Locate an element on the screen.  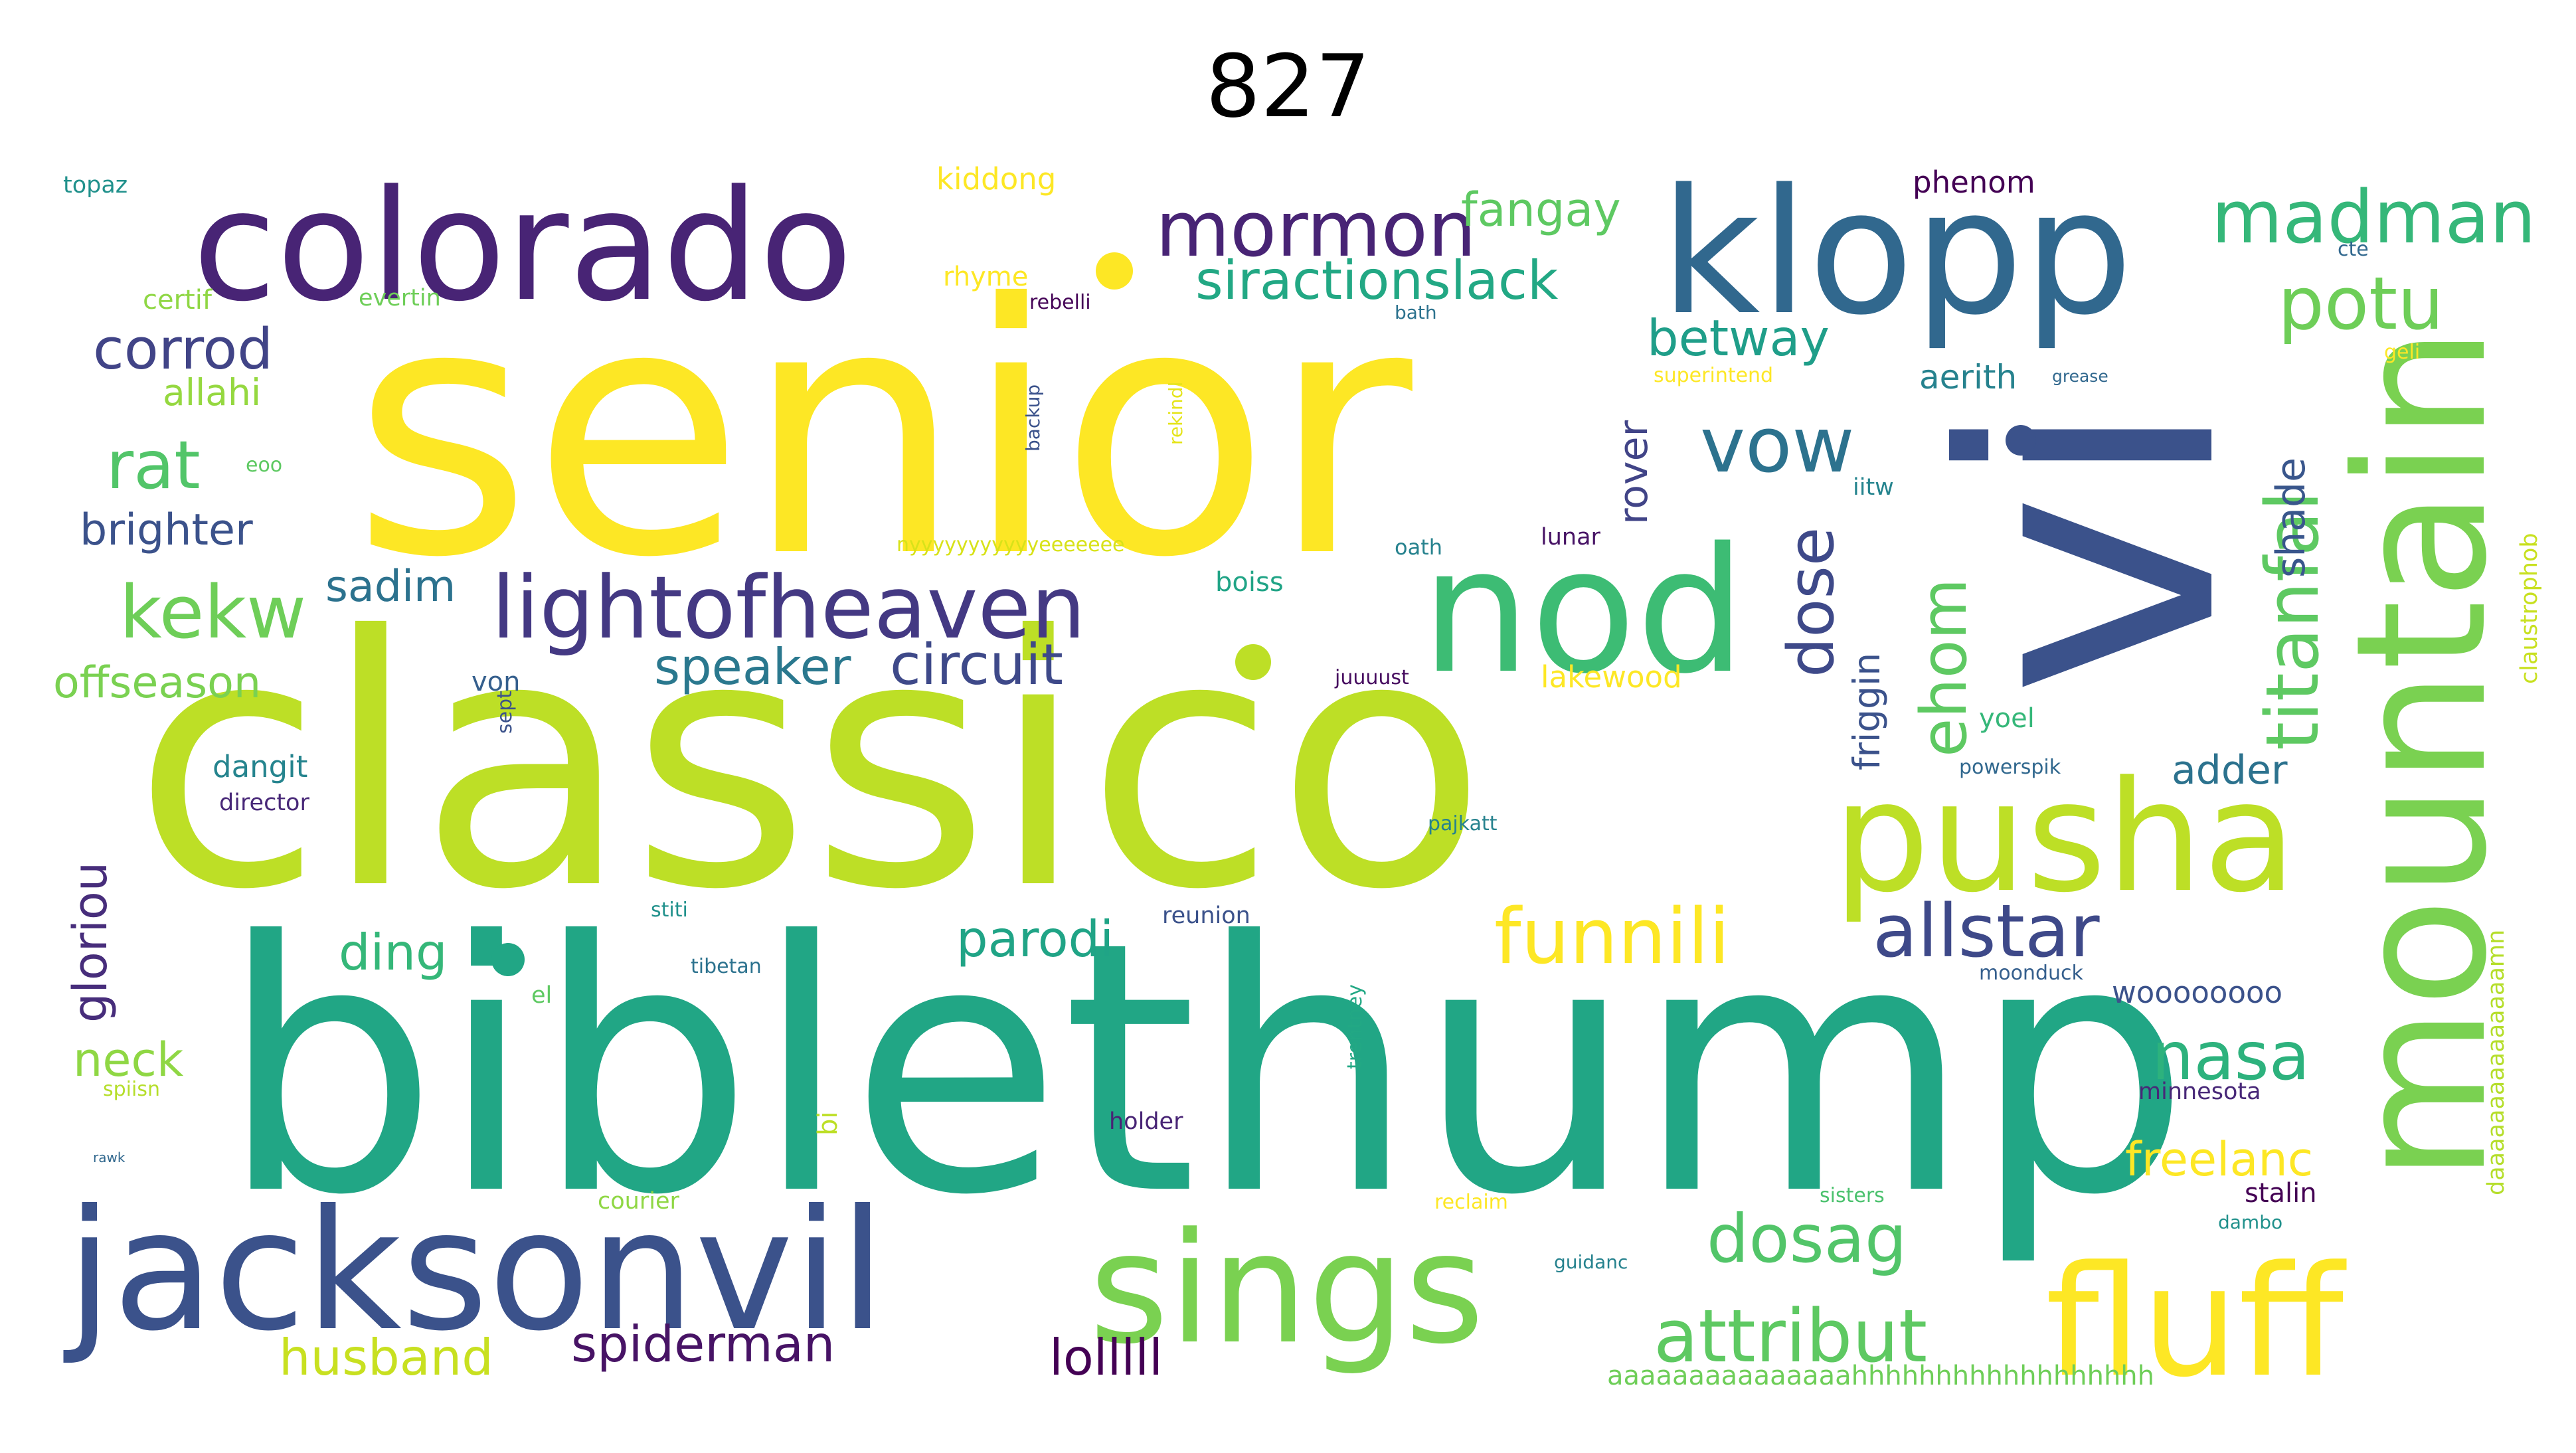
word-director: director is located at coordinates (264, 803).